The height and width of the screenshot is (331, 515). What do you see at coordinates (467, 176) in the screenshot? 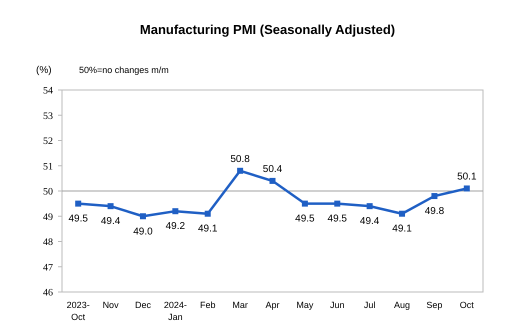
I see `data-label: 50.1` at bounding box center [467, 176].